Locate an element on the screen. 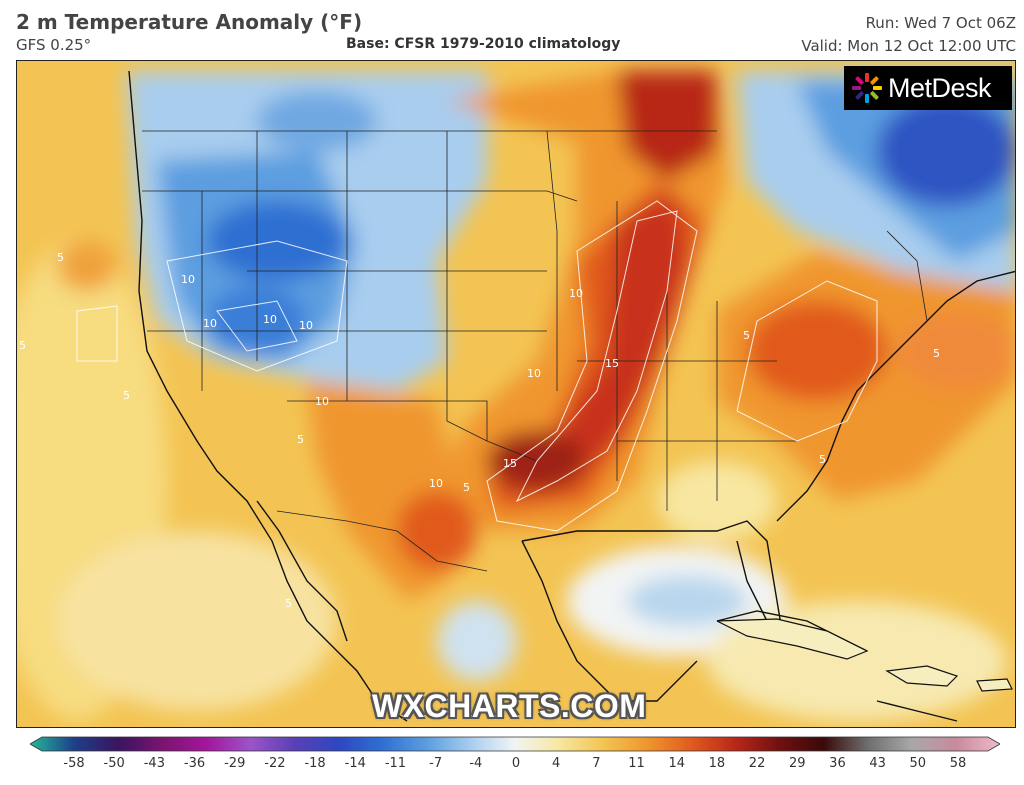 Image resolution: width=1024 pixels, height=785 pixels. colorbar-tick-label: -58 is located at coordinates (74, 763).